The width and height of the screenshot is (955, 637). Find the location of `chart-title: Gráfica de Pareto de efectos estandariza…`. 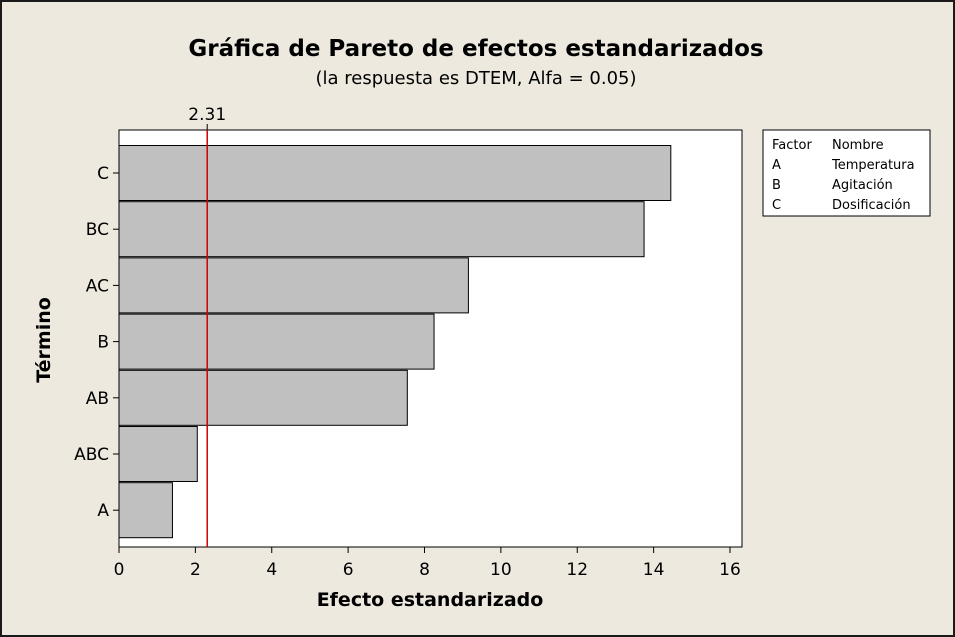

chart-title: Gráfica de Pareto de efectos estandariza… is located at coordinates (475, 49).